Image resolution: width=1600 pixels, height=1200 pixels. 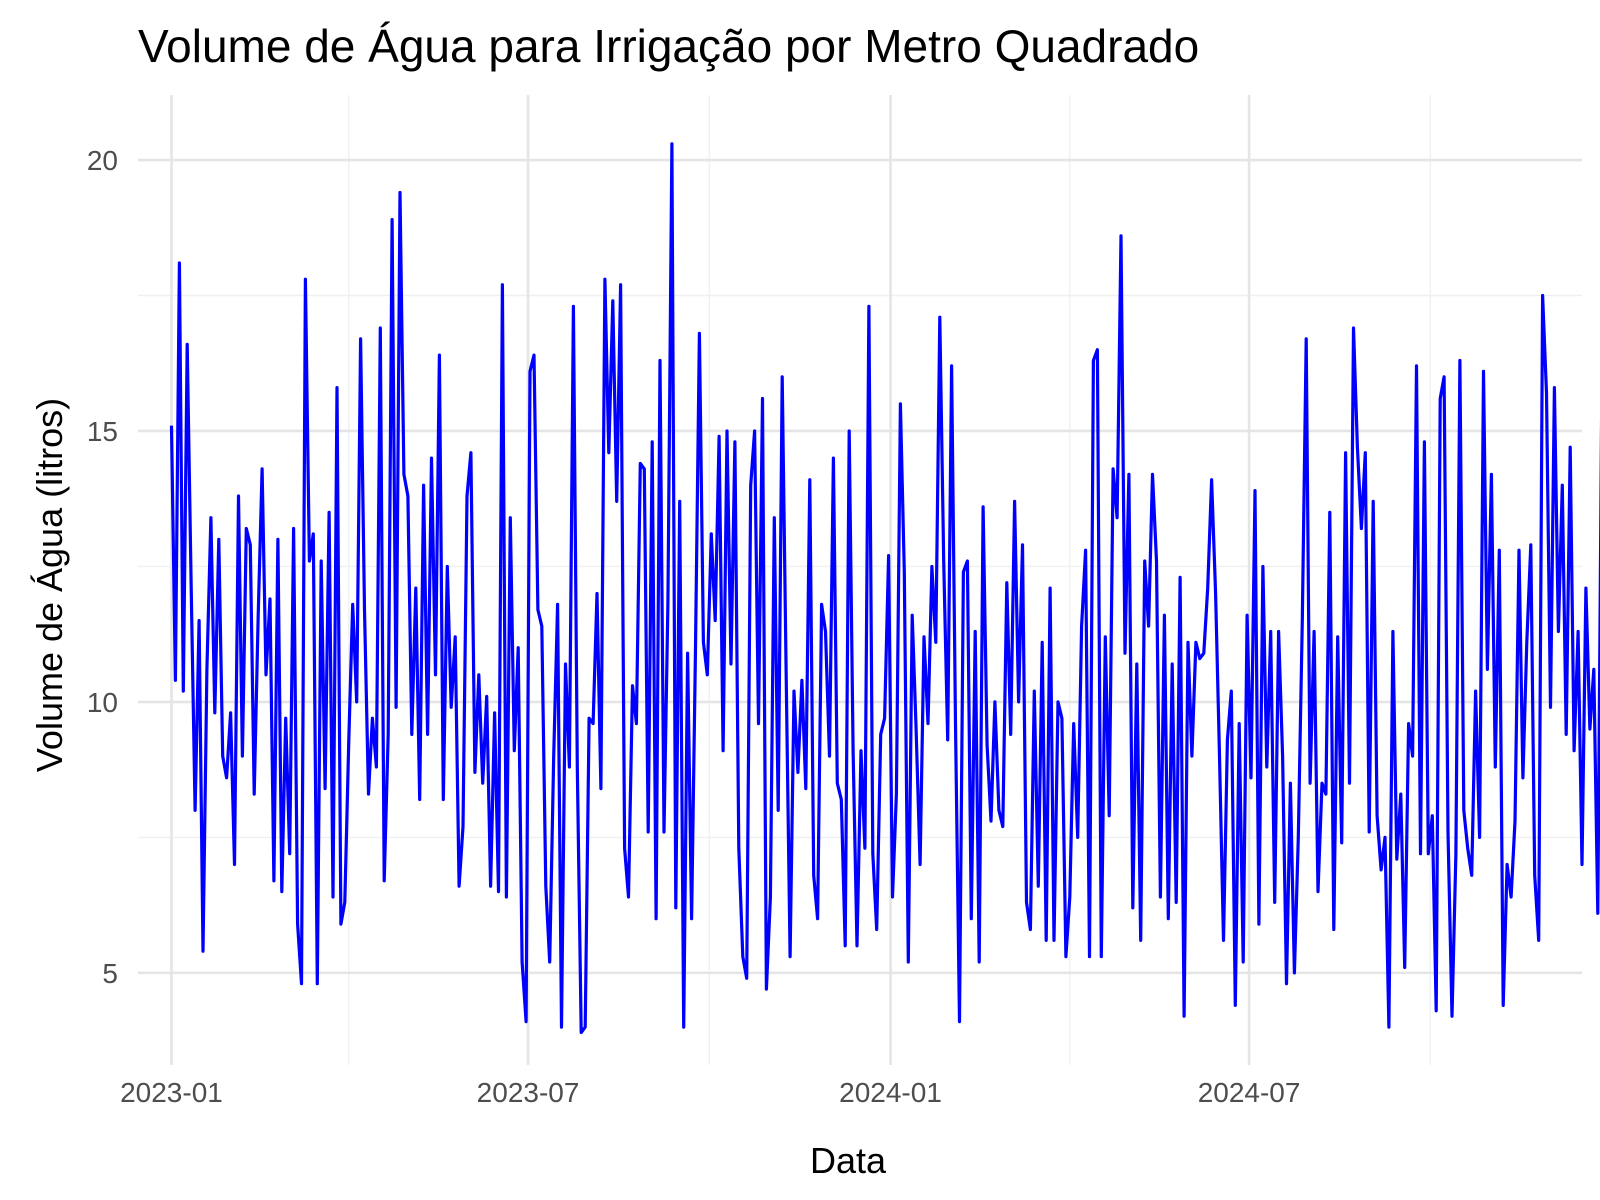 I want to click on x-axis-title: Data, so click(x=848, y=1160).